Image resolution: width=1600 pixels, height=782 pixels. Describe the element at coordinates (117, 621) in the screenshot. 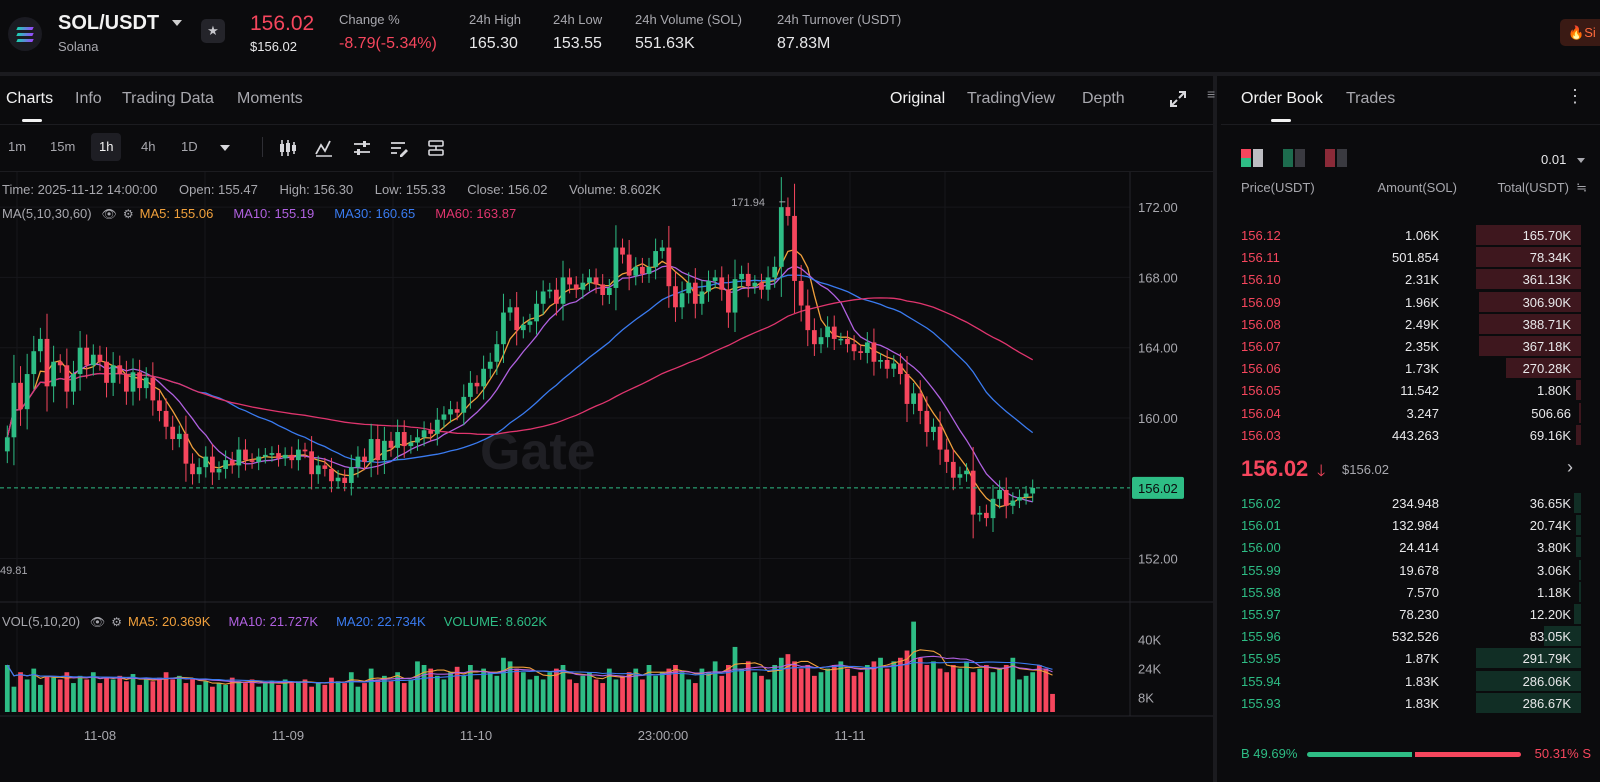

I see `settings-icon: ⚙` at that location.